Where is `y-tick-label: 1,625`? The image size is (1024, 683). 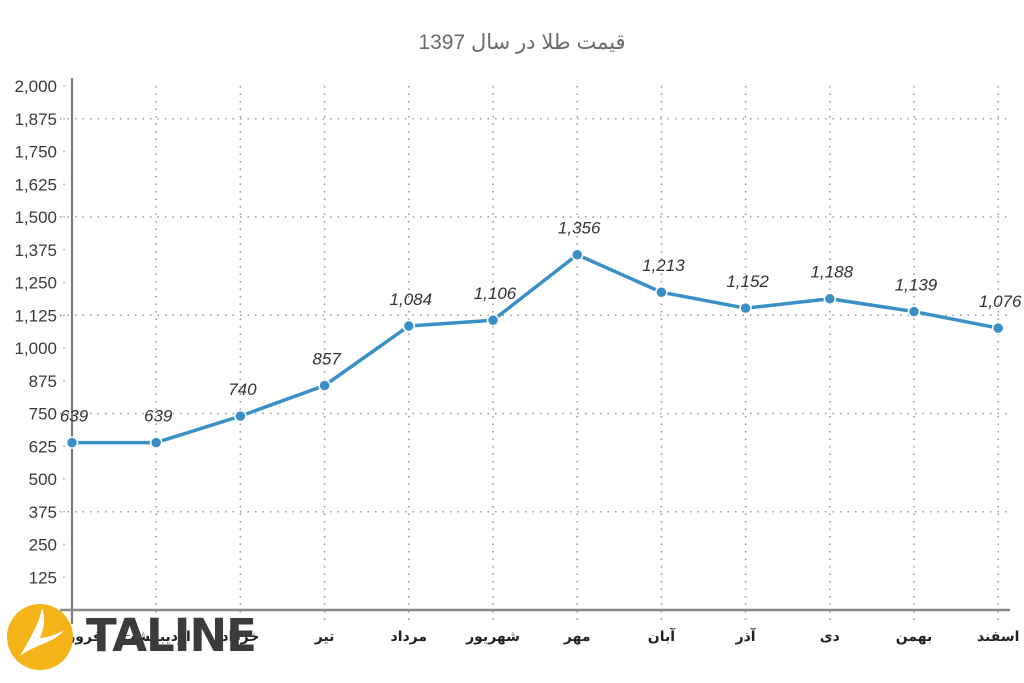
y-tick-label: 1,625 is located at coordinates (35, 184).